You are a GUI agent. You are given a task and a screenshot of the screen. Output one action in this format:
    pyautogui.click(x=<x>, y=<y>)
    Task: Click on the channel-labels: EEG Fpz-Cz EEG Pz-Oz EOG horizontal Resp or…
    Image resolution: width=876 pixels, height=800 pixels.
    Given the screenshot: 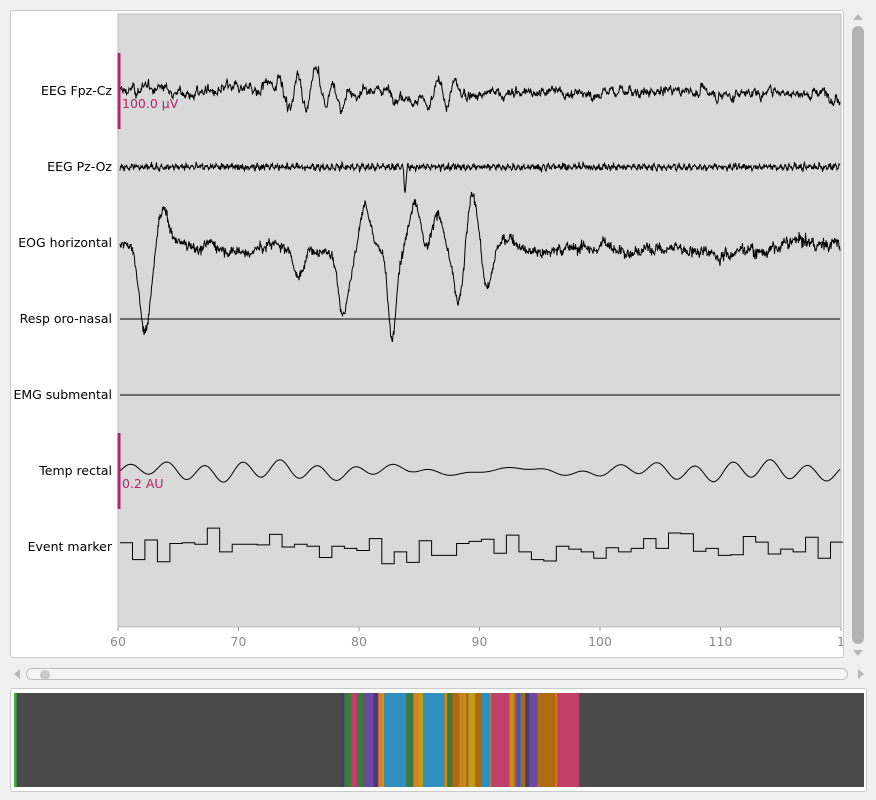 What is the action you would take?
    pyautogui.click(x=62, y=318)
    